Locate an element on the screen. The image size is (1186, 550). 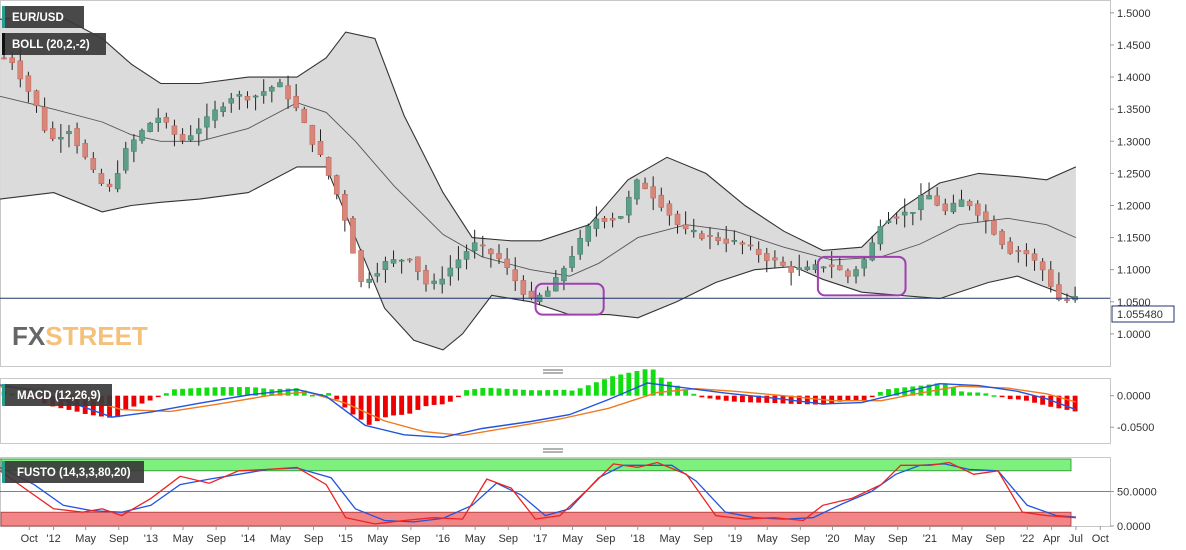
macd-signal-line is located at coordinates (538, 411).